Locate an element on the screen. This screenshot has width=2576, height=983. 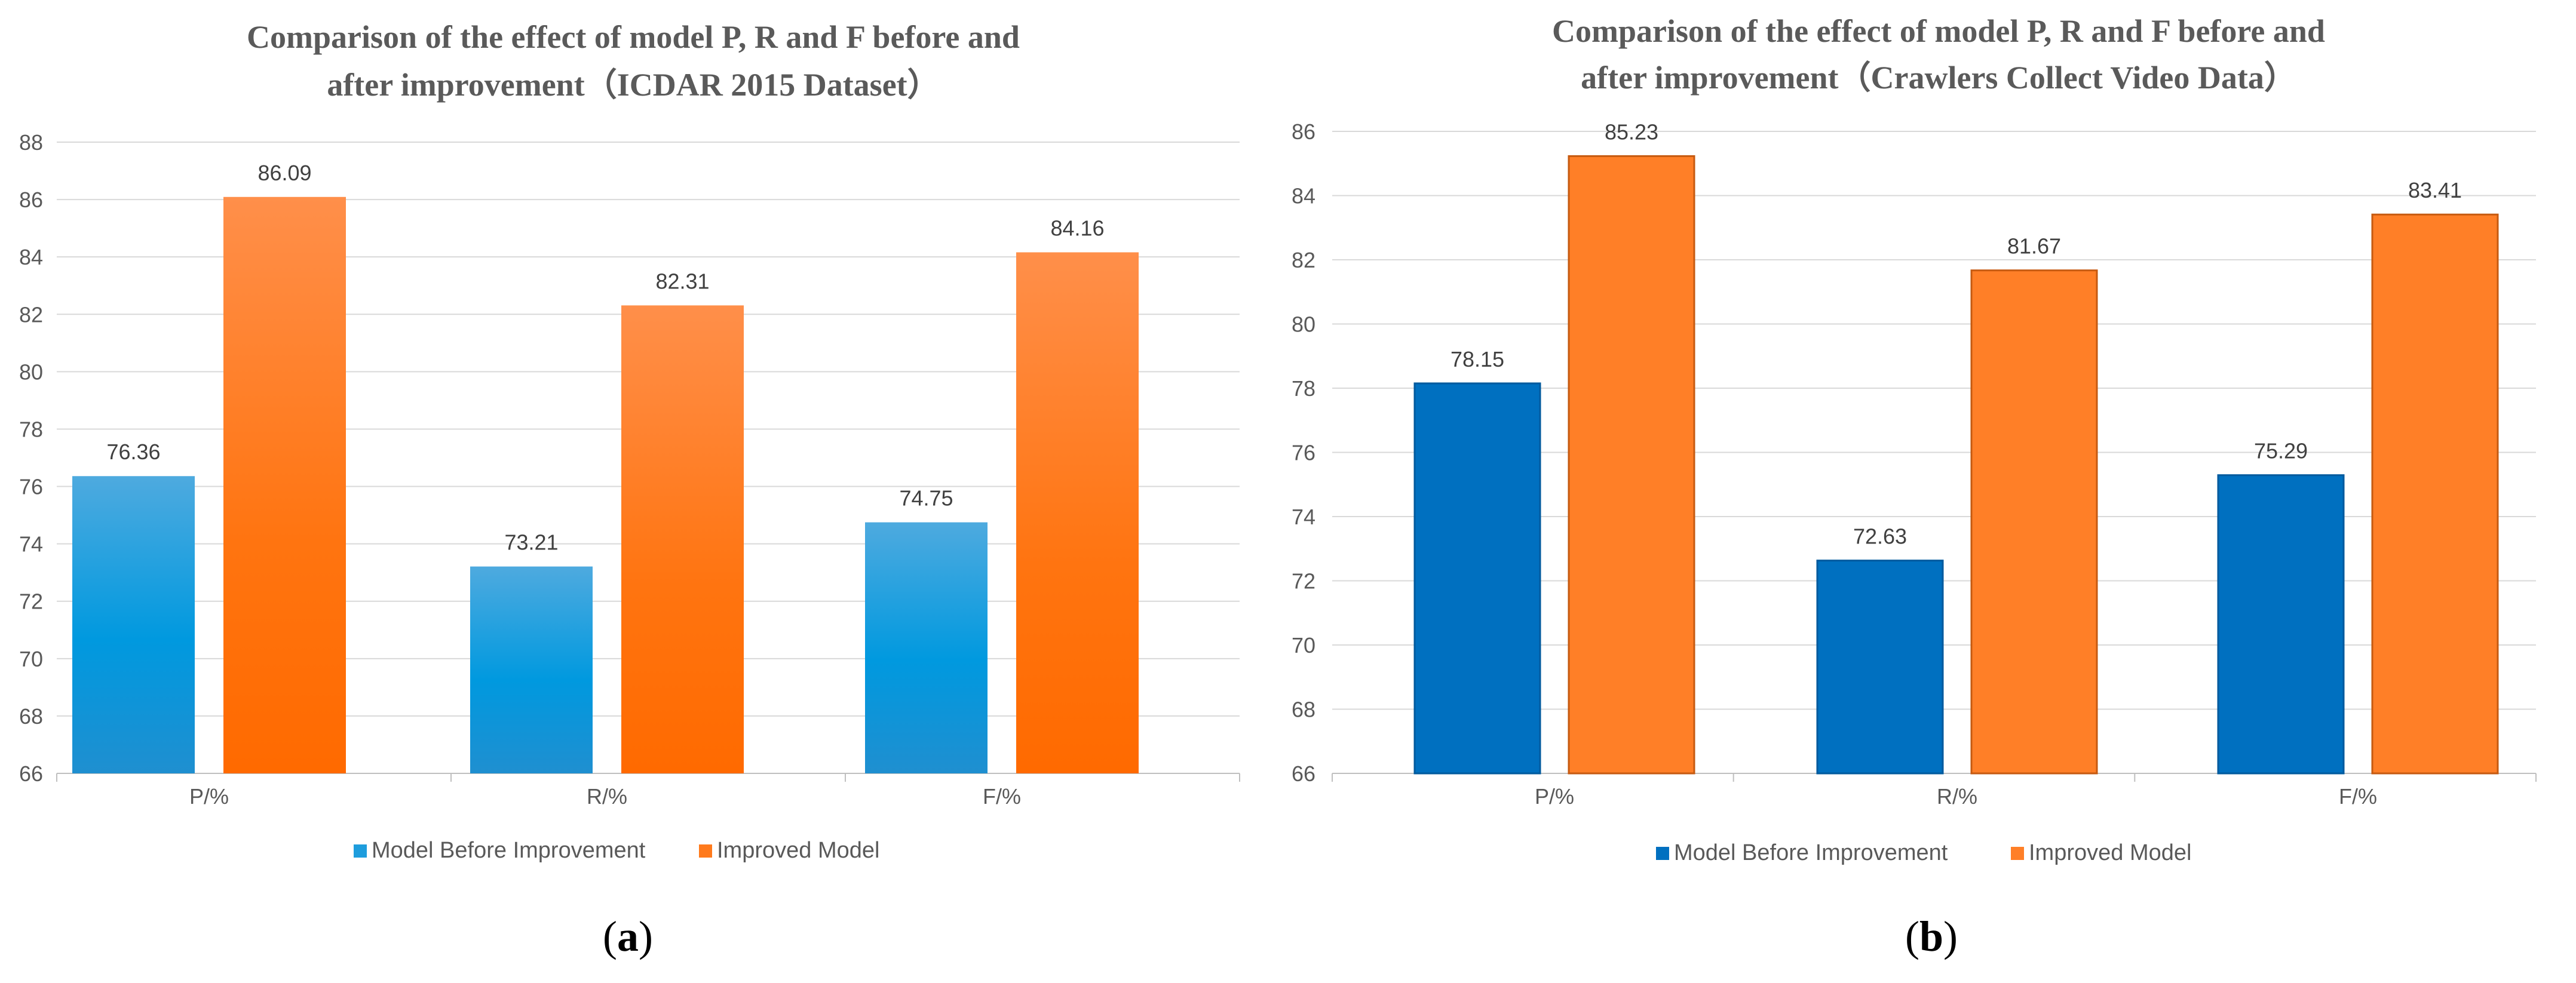
chart-a-ytick-label: 80 is located at coordinates (31, 372).